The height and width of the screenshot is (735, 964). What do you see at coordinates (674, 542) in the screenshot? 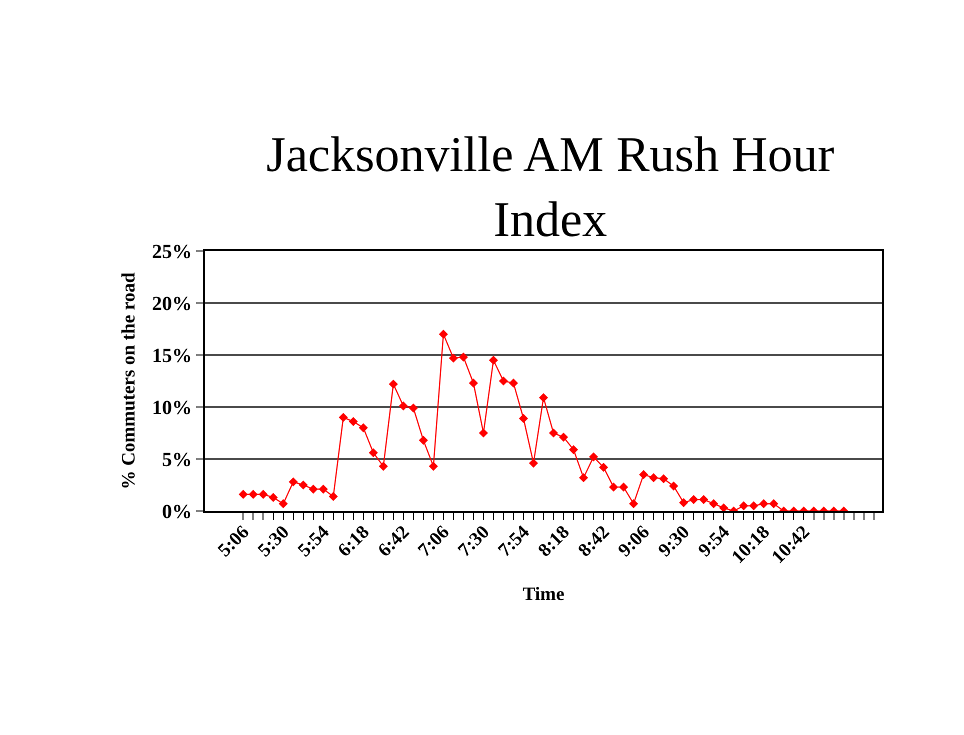
I see `x-tick-label: 9:30` at bounding box center [674, 542].